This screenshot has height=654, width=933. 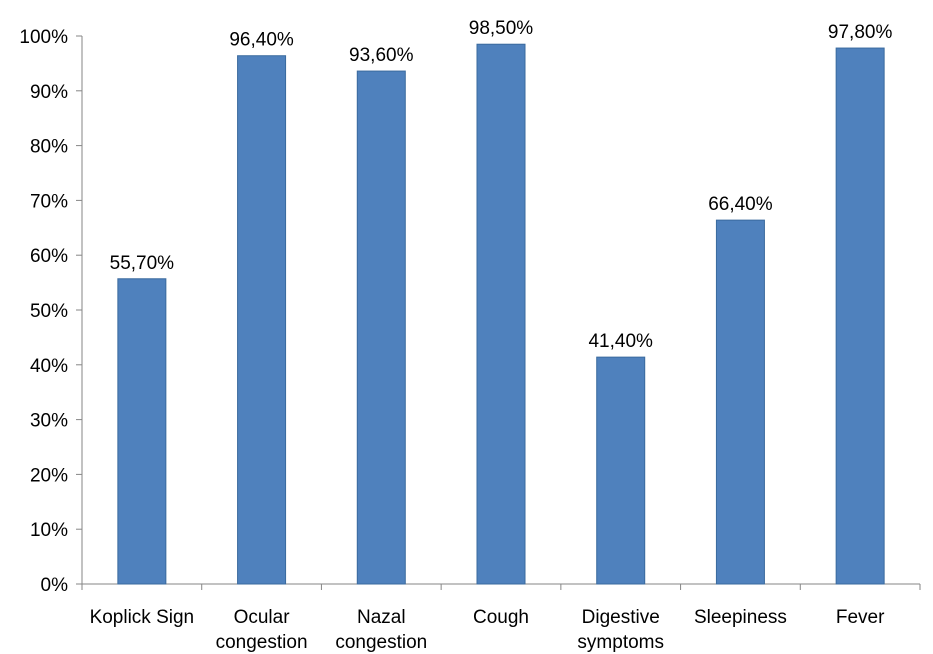 What do you see at coordinates (43, 37) in the screenshot?
I see `y-tick-label: 100%` at bounding box center [43, 37].